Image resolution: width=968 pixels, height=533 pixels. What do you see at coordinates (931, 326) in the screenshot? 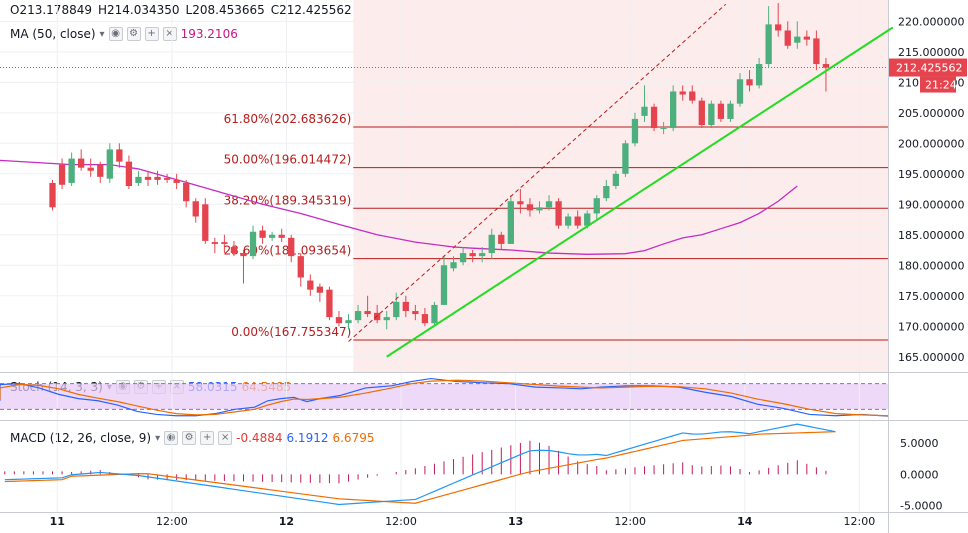
I see `y-tick-label: 170.000000` at bounding box center [931, 326].